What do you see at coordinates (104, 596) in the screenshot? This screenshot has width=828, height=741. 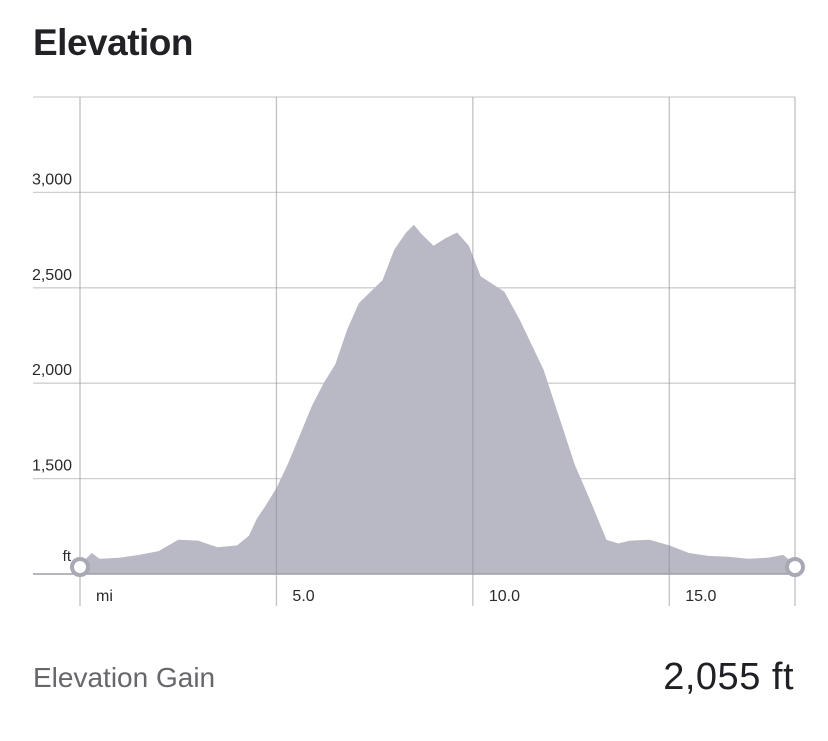 I see `x-unit-label: mi` at bounding box center [104, 596].